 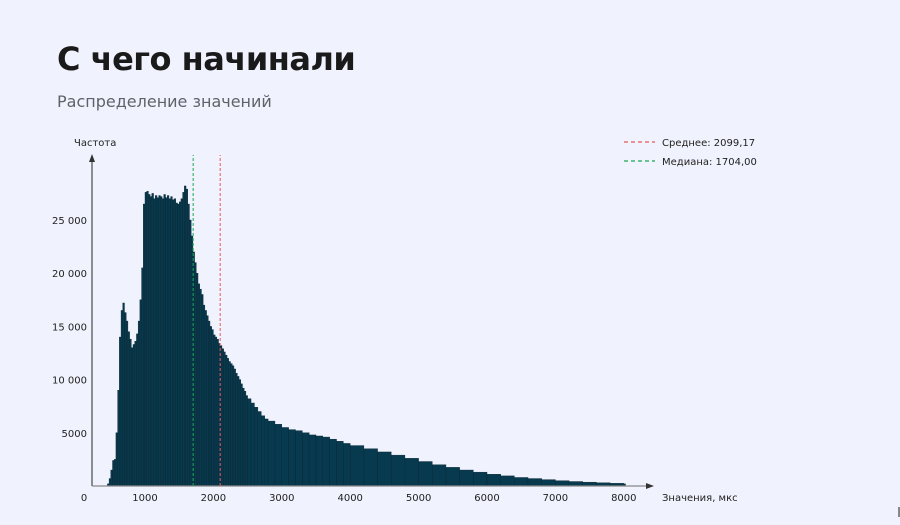 What do you see at coordinates (144, 498) in the screenshot?
I see `x-tick-label: 1000` at bounding box center [144, 498].